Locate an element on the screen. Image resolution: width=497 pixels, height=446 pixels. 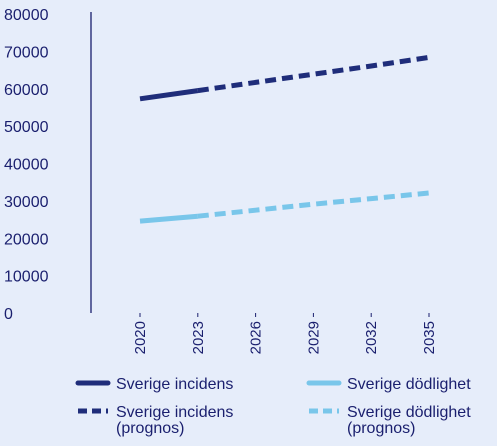
legend-item: Sverige dödlighet is located at coordinates (388, 384).